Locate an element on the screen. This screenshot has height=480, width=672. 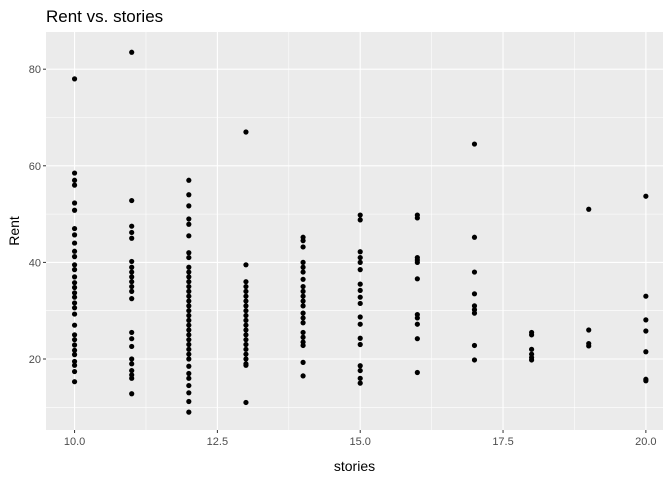
chart-title: Rent vs. stories is located at coordinates (104, 16).